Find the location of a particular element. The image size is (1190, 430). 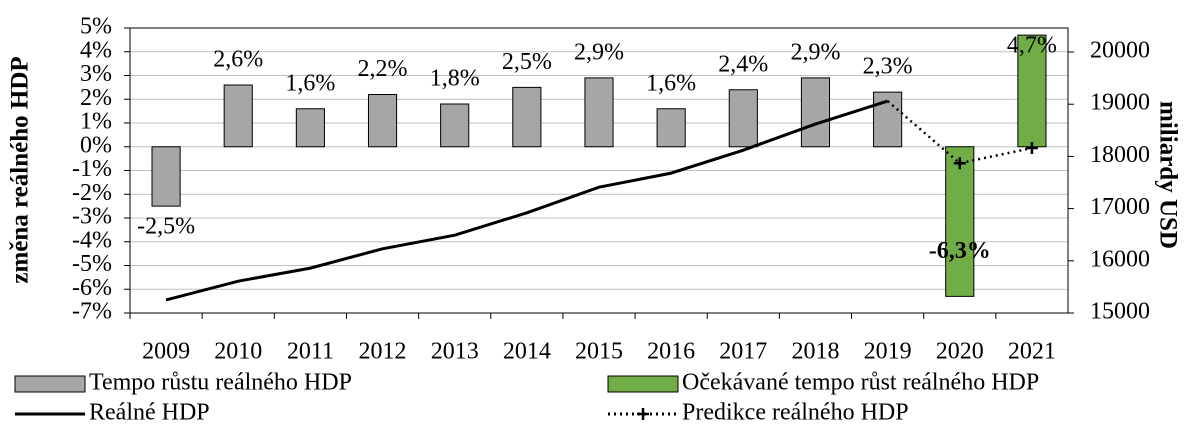

y-tick-label: 1% is located at coordinates (96, 122).